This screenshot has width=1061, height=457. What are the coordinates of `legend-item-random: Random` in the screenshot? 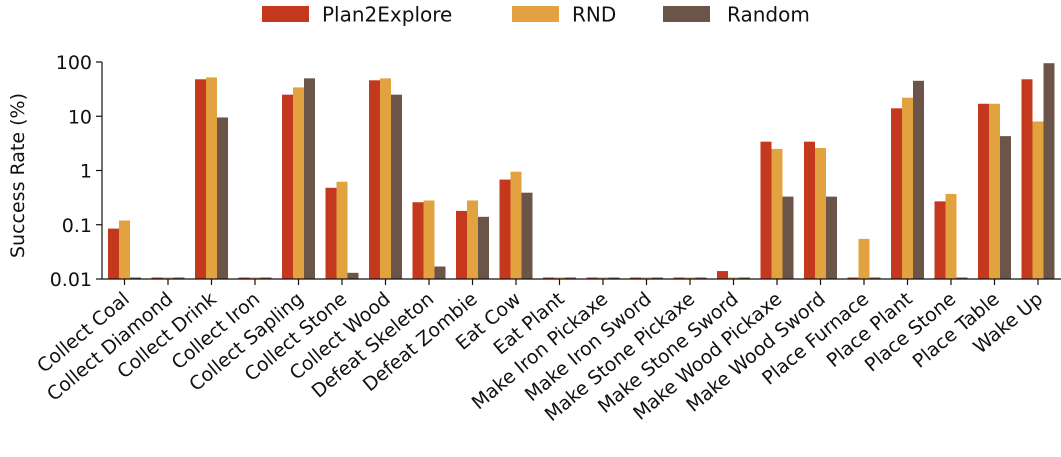 It's located at (736, 15).